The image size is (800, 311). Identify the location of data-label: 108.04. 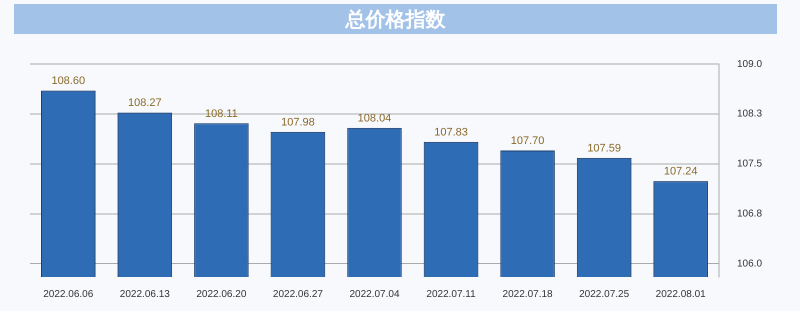
(375, 118).